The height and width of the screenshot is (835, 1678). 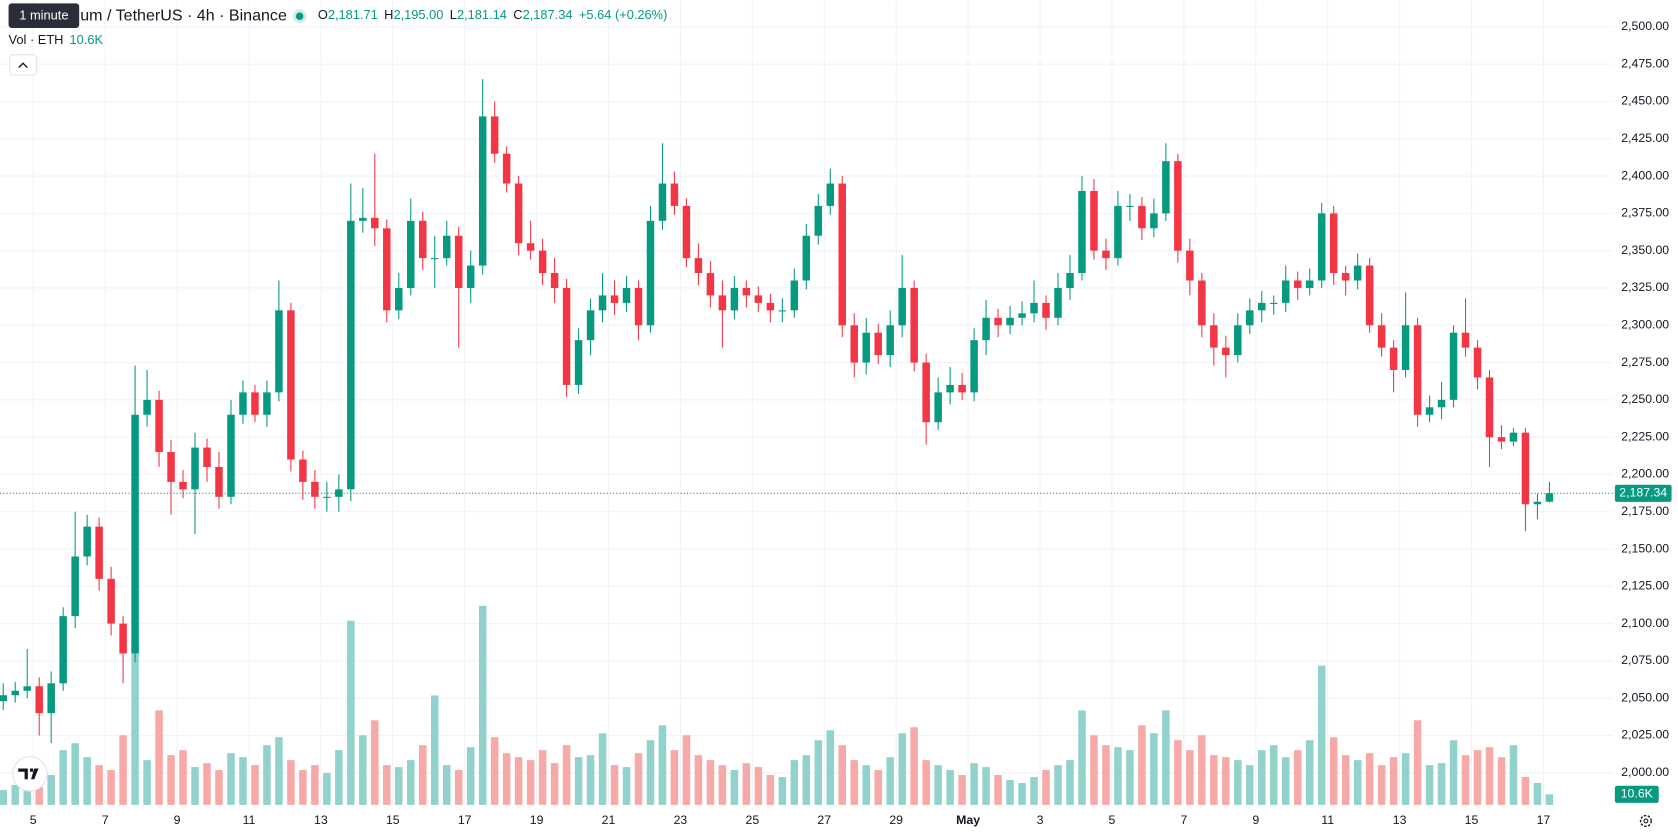 I want to click on collapse-button, so click(x=23, y=65).